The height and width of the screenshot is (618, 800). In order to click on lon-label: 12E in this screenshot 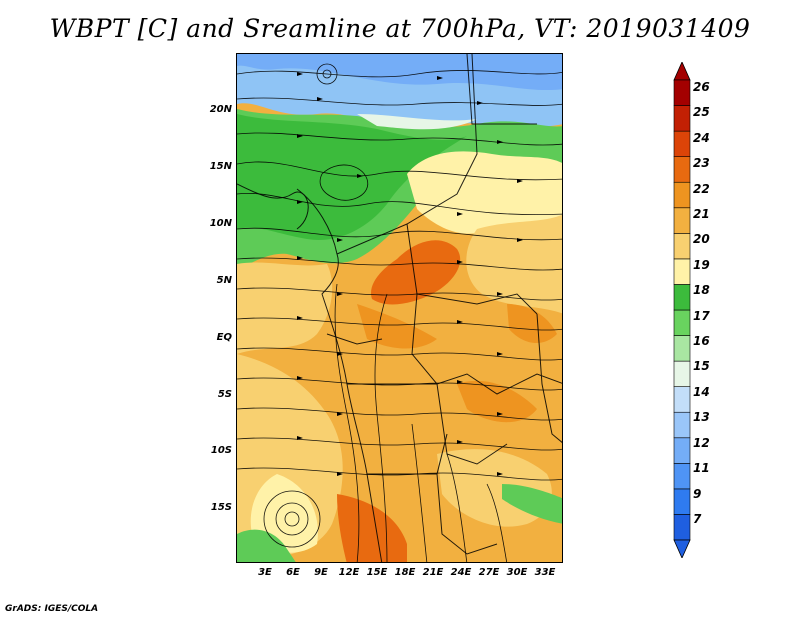, I will do `click(349, 572)`.